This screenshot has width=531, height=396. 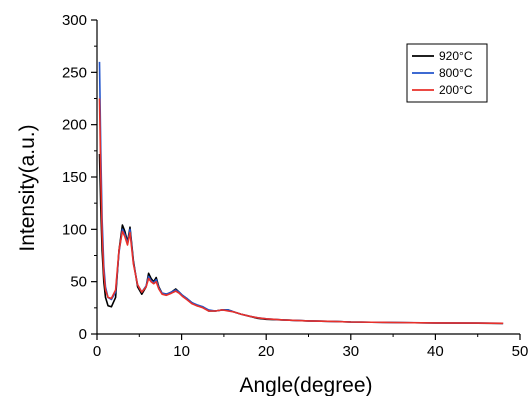 I want to click on y-tick-label: 200, so click(x=74, y=125).